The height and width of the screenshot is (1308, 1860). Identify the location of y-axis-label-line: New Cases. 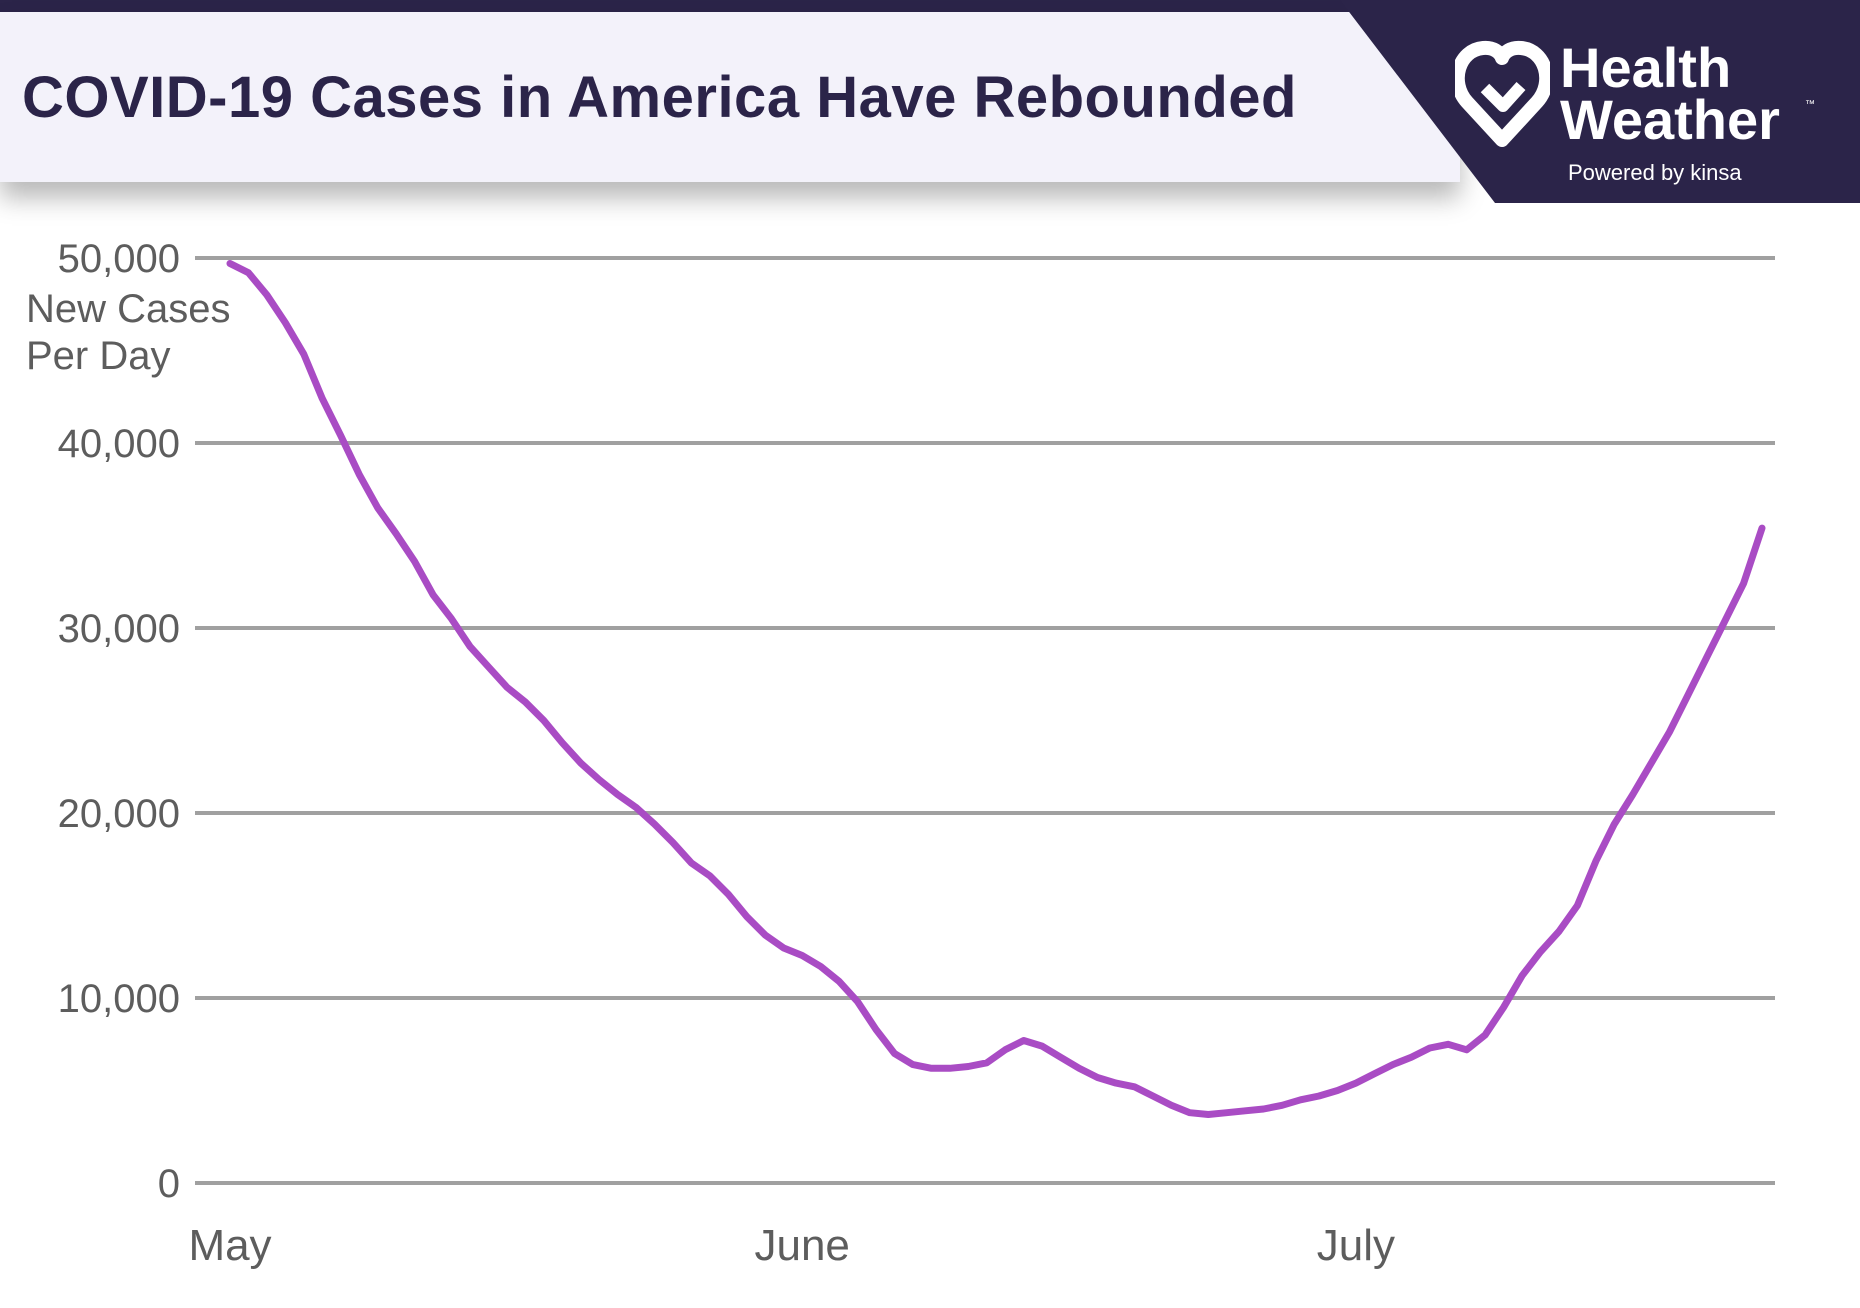
(128, 309).